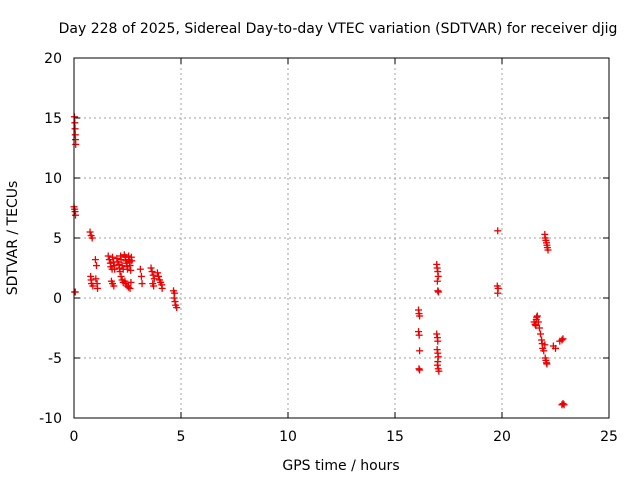 The width and height of the screenshot is (640, 480). What do you see at coordinates (74, 437) in the screenshot?
I see `x-tick-label: 0` at bounding box center [74, 437].